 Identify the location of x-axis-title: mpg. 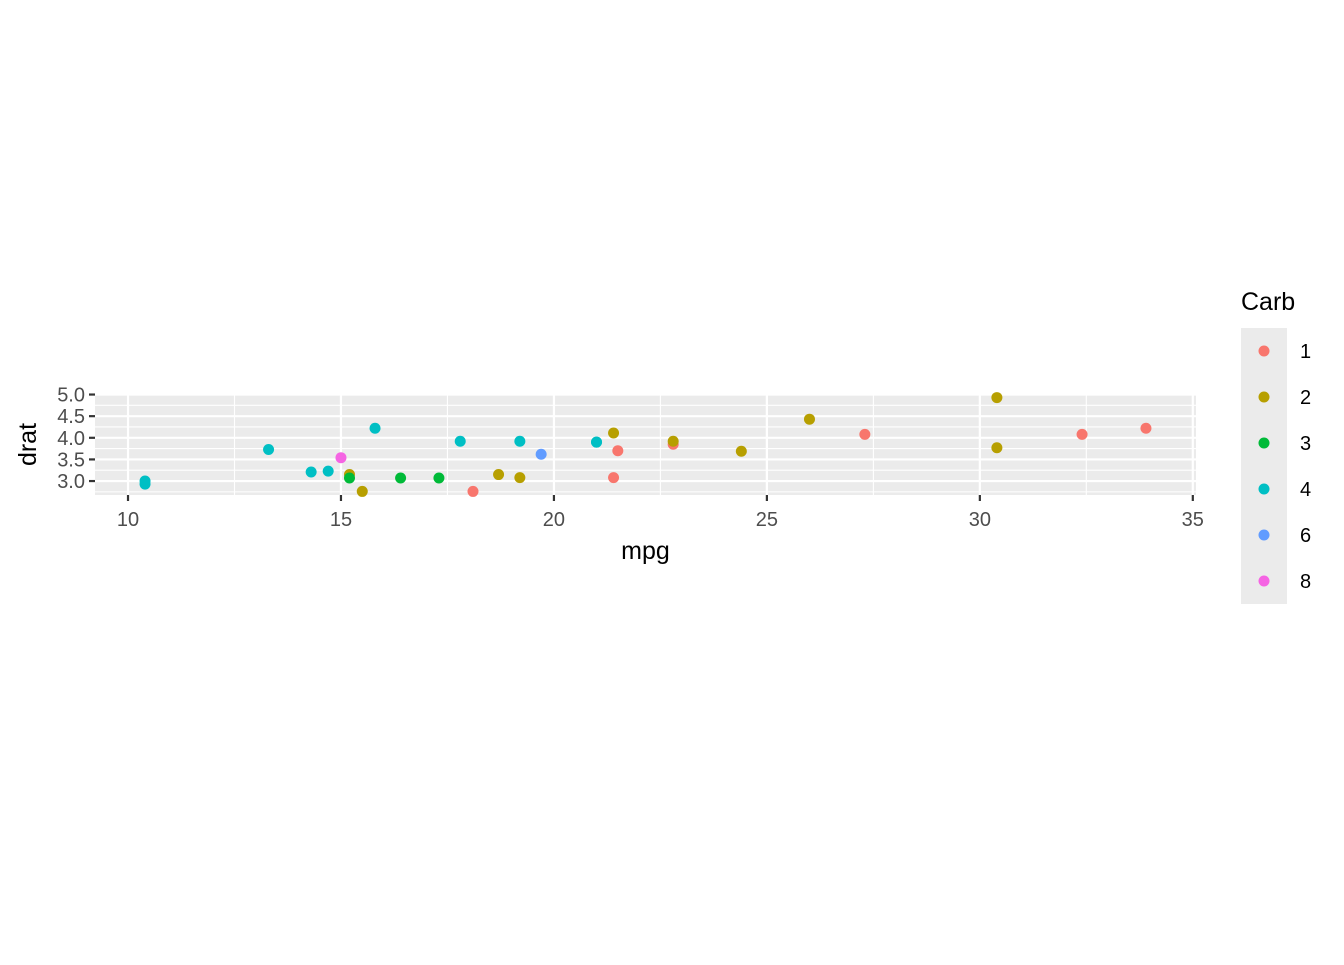
(645, 551).